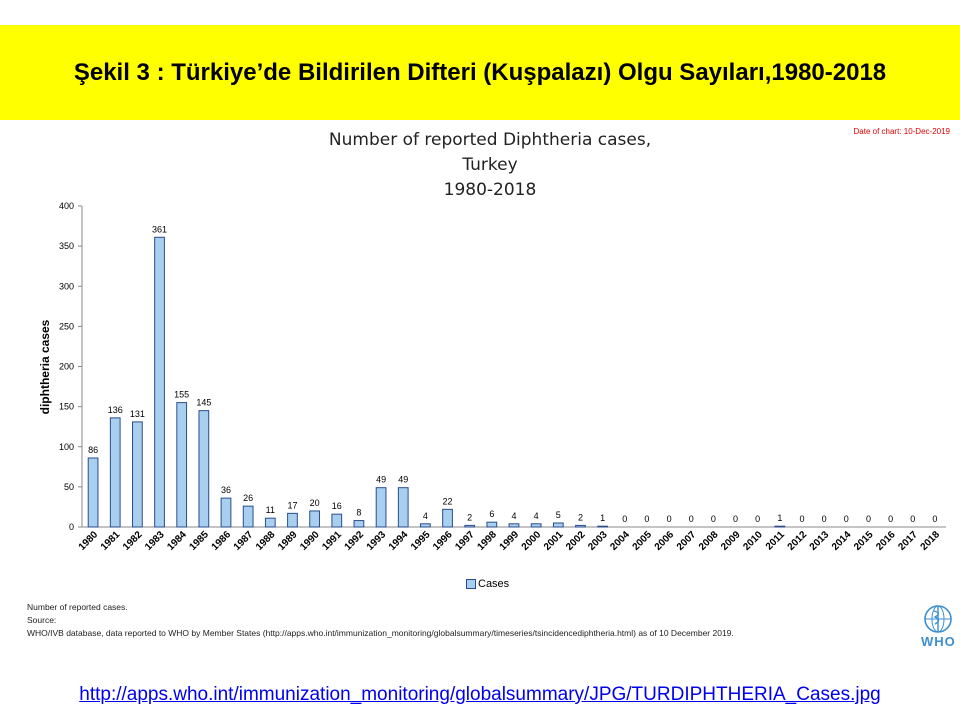 Image resolution: width=960 pixels, height=720 pixels. Describe the element at coordinates (602, 526) in the screenshot. I see `bar-2003` at that location.